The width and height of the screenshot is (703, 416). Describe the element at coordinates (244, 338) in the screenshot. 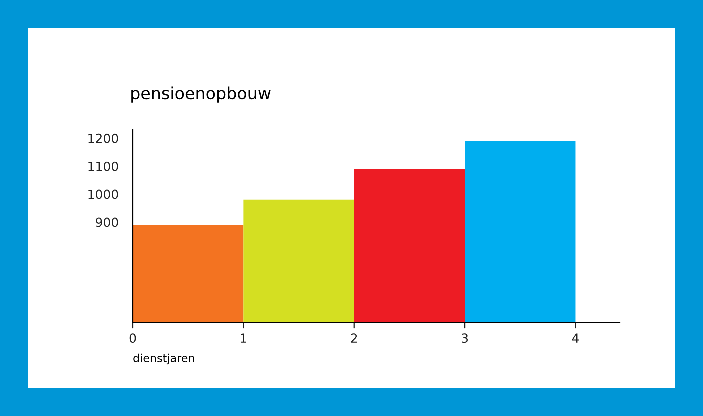

I see `x-tick-label: 1` at that location.